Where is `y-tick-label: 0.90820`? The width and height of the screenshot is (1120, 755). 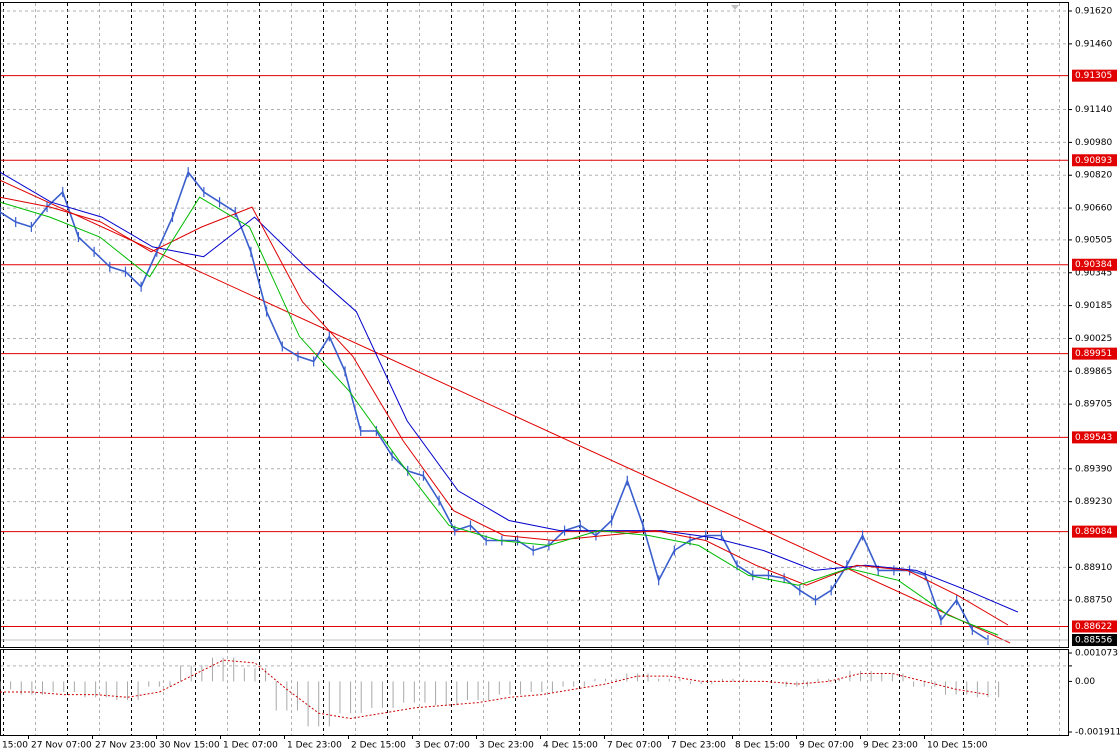
y-tick-label: 0.90820 is located at coordinates (1093, 176).